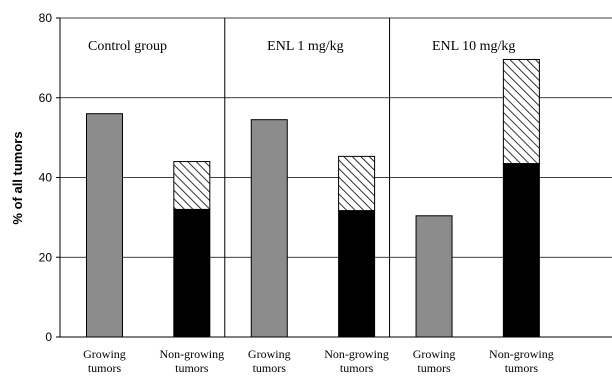 The image size is (612, 385). I want to click on group-label: ENL 1 mg/kg, so click(305, 46).